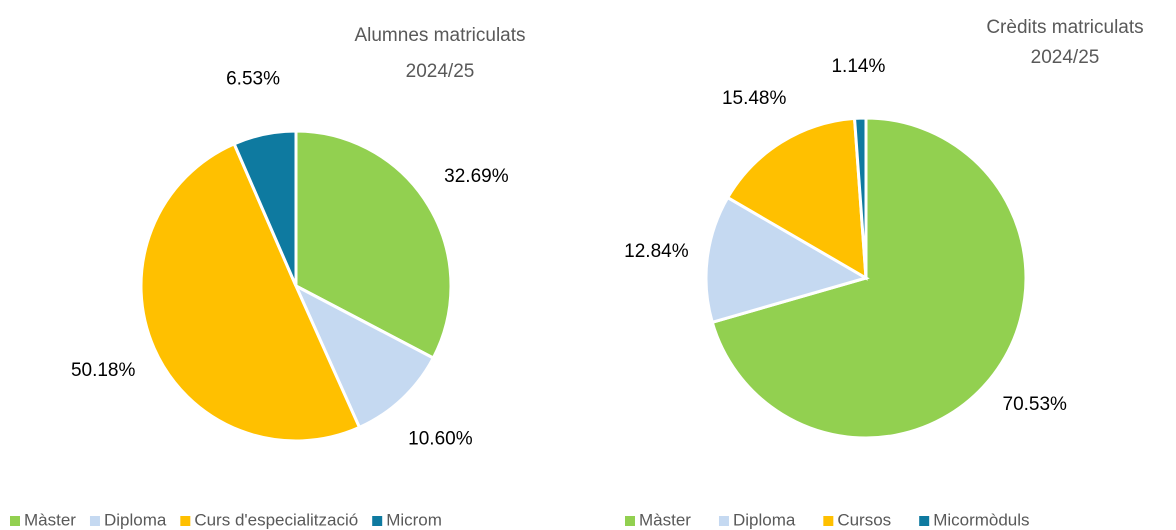 The image size is (1176, 530). I want to click on chart-title: Crèdits matriculats, so click(1064, 27).